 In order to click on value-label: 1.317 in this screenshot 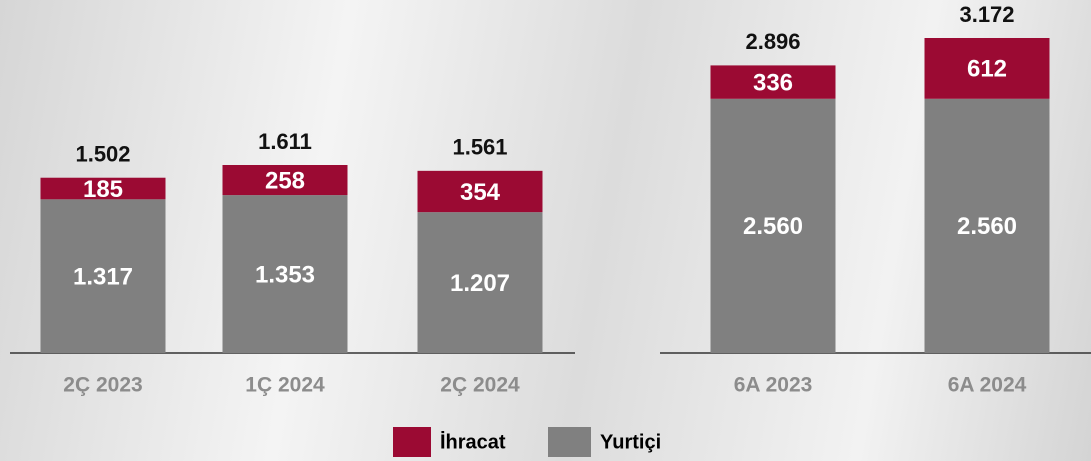, I will do `click(103, 276)`.